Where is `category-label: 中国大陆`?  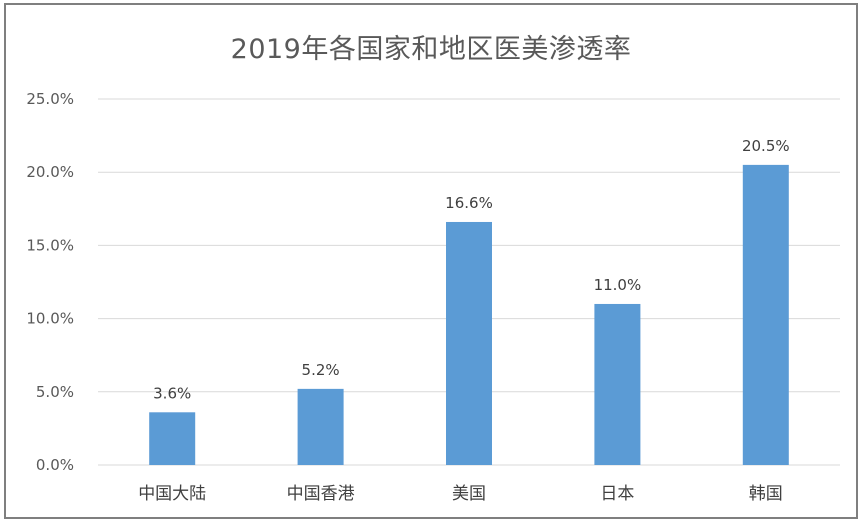
category-label: 中国大陆 is located at coordinates (172, 494).